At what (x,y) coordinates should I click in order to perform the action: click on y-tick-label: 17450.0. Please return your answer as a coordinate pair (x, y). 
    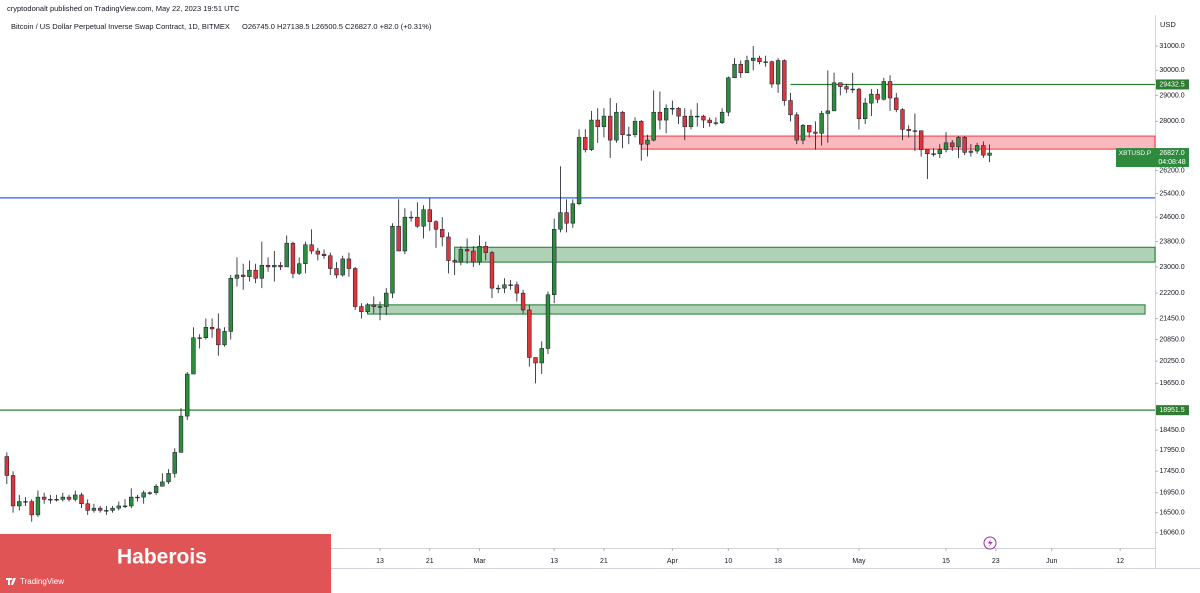
    Looking at the image, I should click on (1171, 471).